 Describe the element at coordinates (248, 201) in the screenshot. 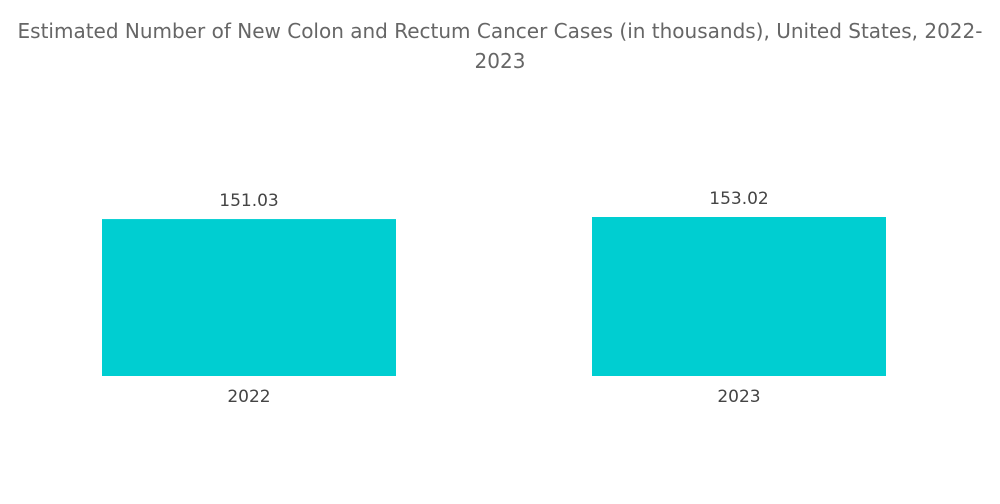

I see `value-label: 151.03` at that location.